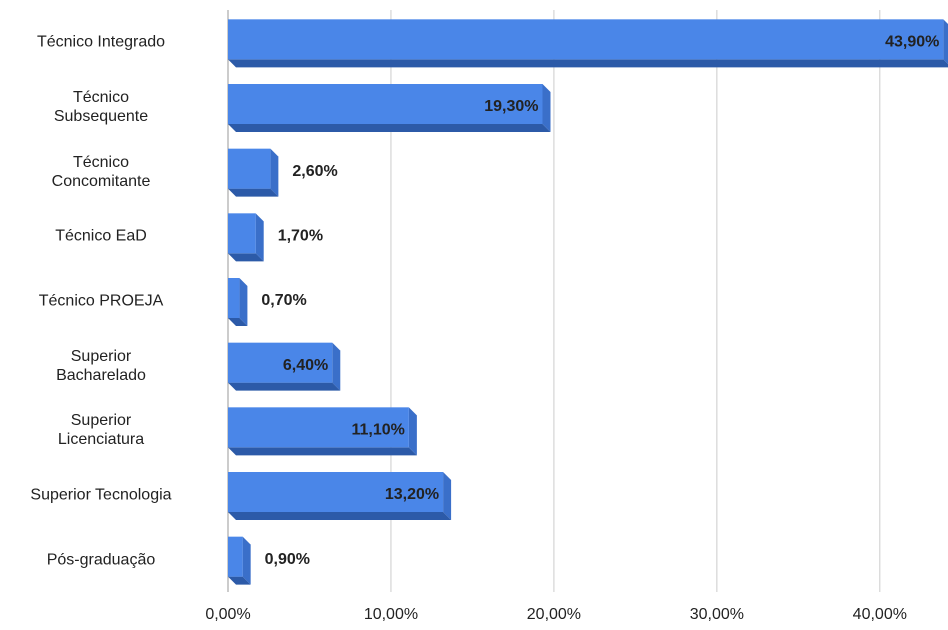 The width and height of the screenshot is (948, 630). What do you see at coordinates (101, 560) in the screenshot?
I see `y-tick-label: Pós-graduação` at bounding box center [101, 560].